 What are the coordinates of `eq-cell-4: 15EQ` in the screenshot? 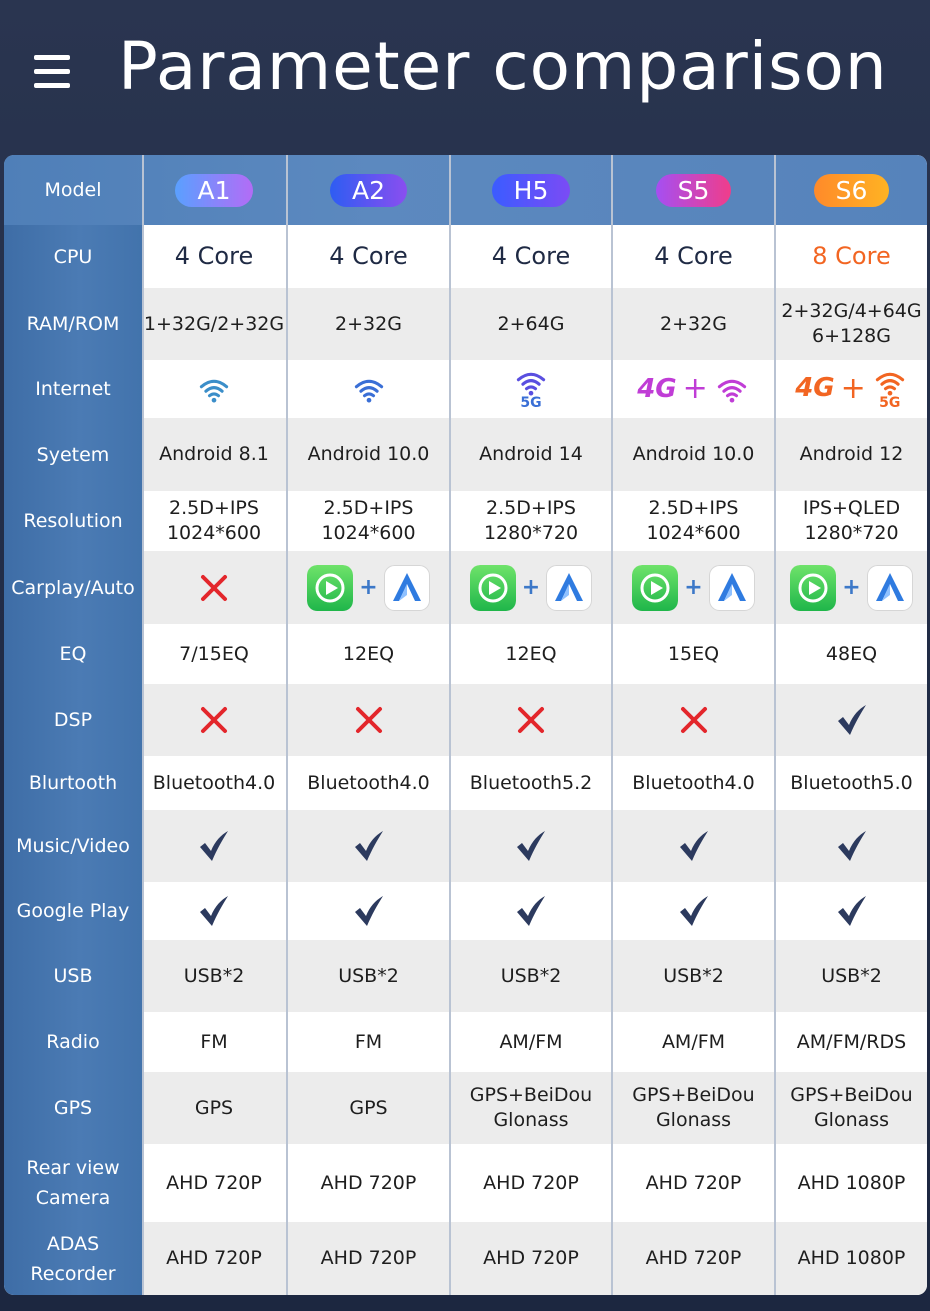 It's located at (693, 654).